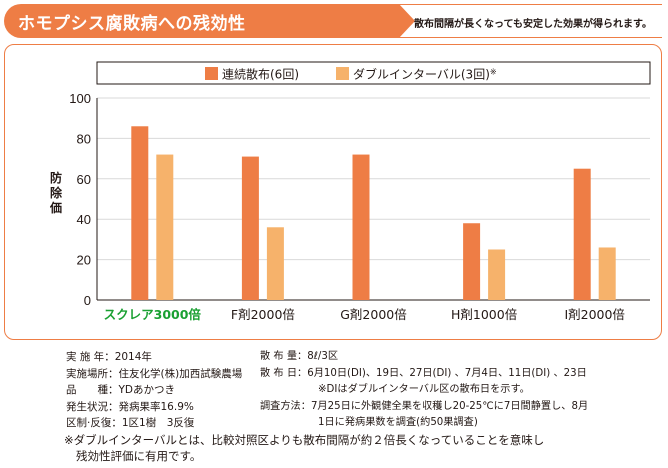 Image resolution: width=668 pixels, height=468 pixels. I want to click on info-value: 発病果率16.9%, so click(156, 406).